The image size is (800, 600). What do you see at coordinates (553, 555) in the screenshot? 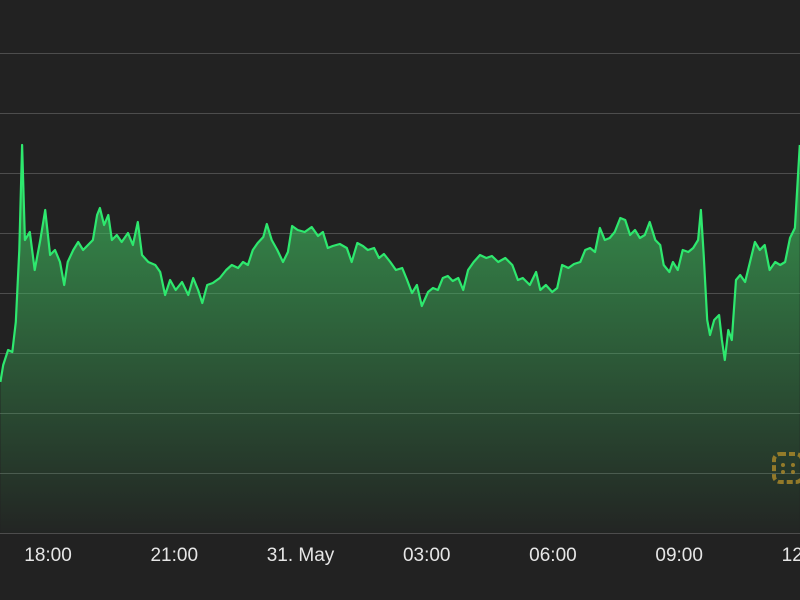
I see `x-tick-label: 06:00` at bounding box center [553, 555].